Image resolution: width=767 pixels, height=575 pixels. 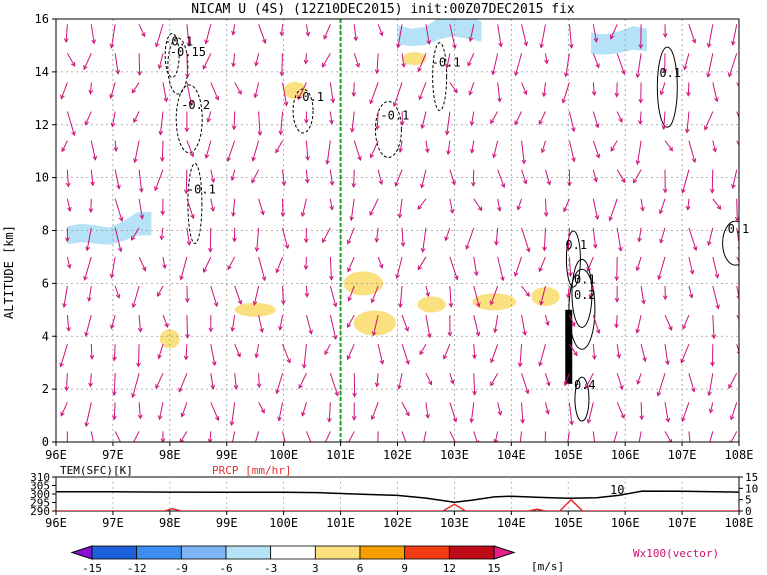 What do you see at coordinates (511, 455) in the screenshot?
I see `x-tick-label: 104E` at bounding box center [511, 455].